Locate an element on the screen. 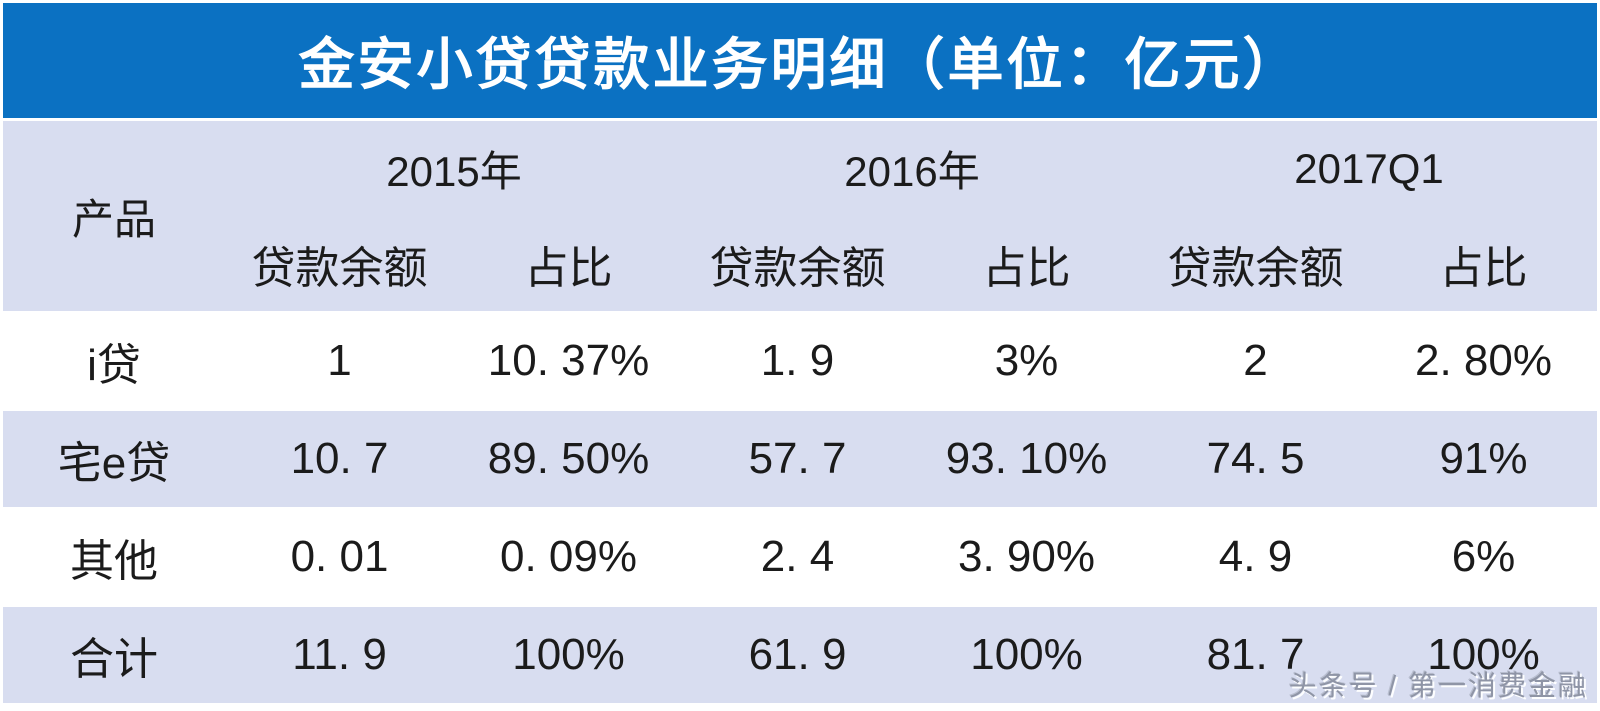 The width and height of the screenshot is (1600, 711). value-cell: 61. 9 is located at coordinates (797, 654).